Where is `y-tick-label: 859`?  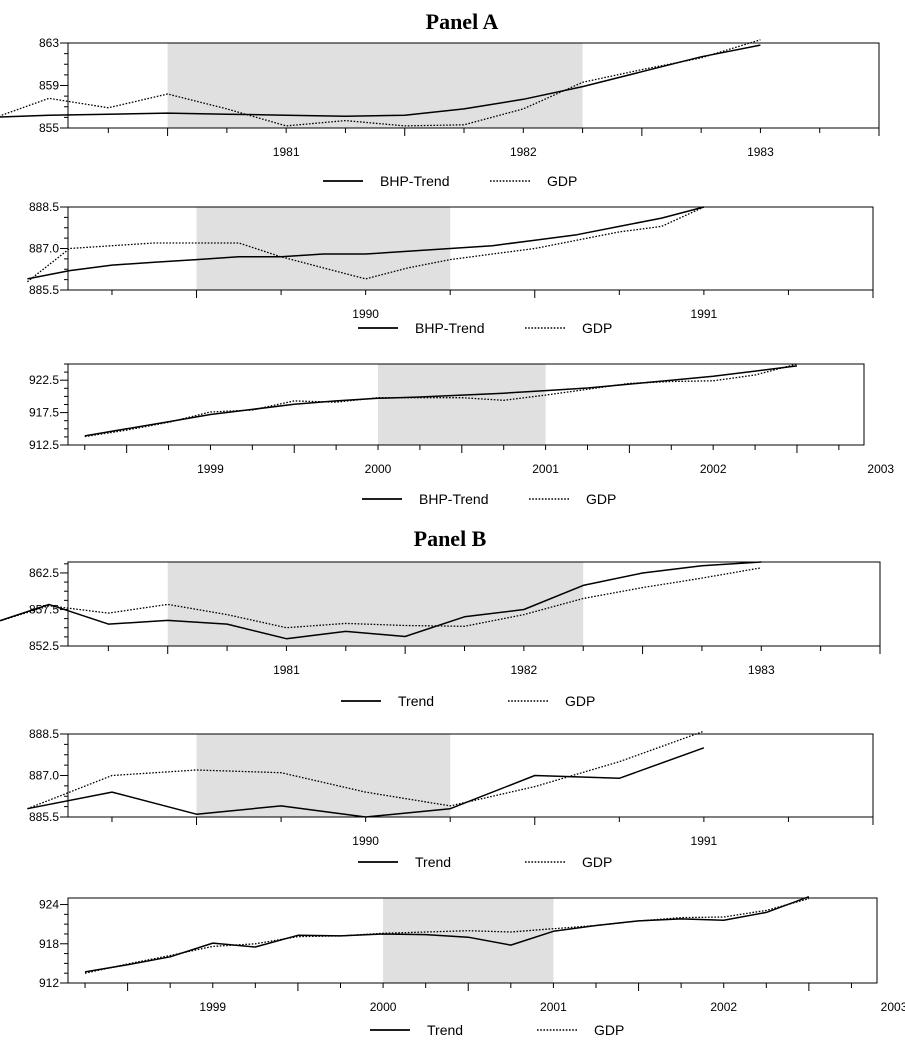 y-tick-label: 859 is located at coordinates (49, 86).